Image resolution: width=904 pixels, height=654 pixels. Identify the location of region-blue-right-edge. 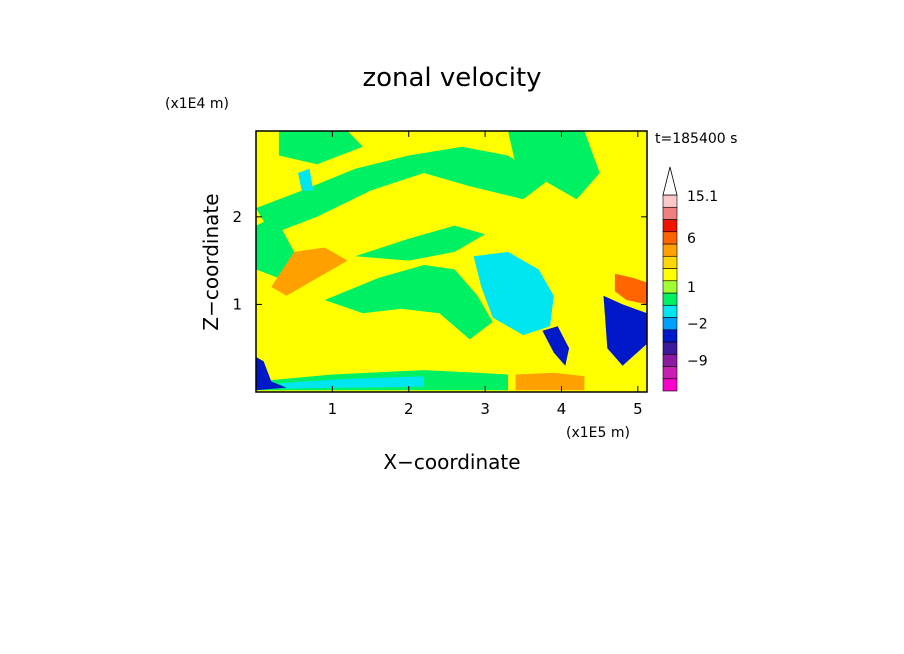
(625, 330).